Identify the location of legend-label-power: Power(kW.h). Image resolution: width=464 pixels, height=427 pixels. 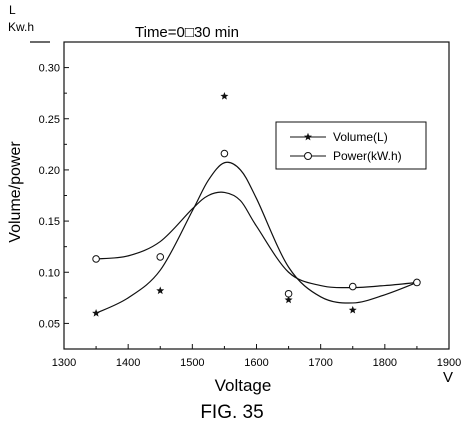
(367, 156).